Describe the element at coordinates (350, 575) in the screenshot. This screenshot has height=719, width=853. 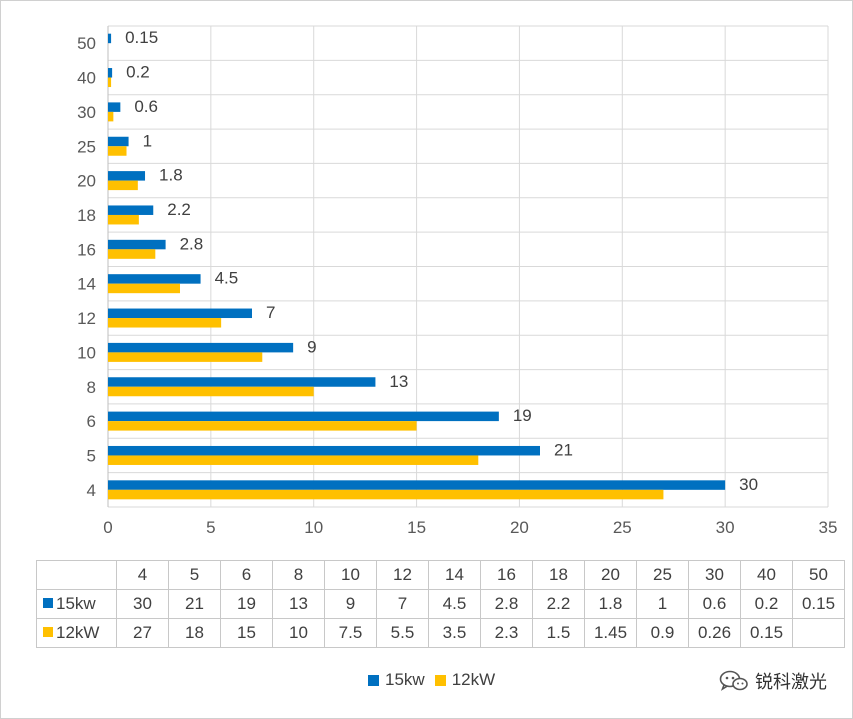
I see `table-header-cell: 10` at that location.